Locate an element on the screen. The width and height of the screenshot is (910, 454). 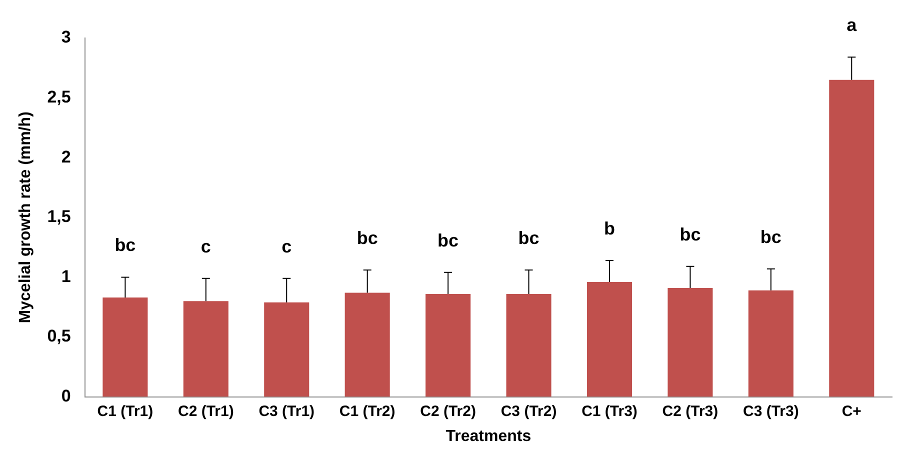
x-tick-label: C3 (Tr3) is located at coordinates (770, 411).